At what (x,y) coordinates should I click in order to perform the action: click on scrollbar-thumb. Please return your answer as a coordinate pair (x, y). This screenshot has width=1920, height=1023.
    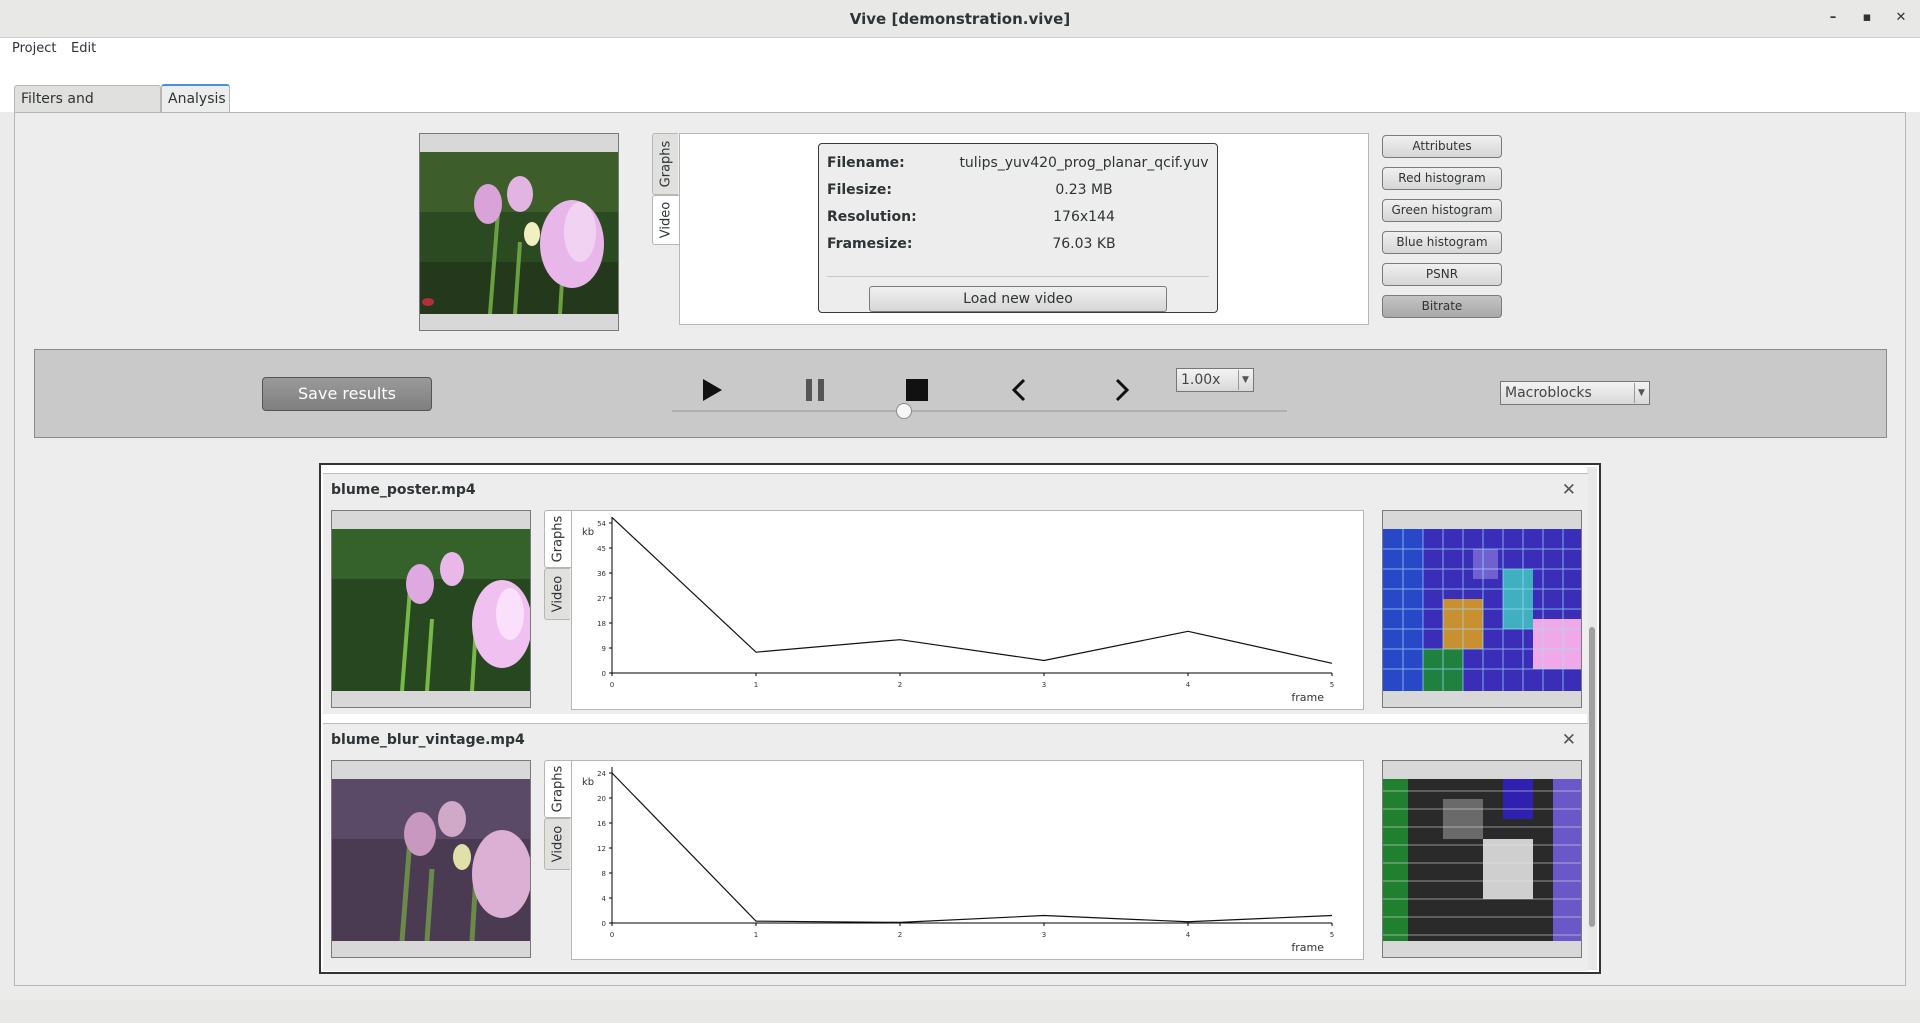
    Looking at the image, I should click on (1592, 777).